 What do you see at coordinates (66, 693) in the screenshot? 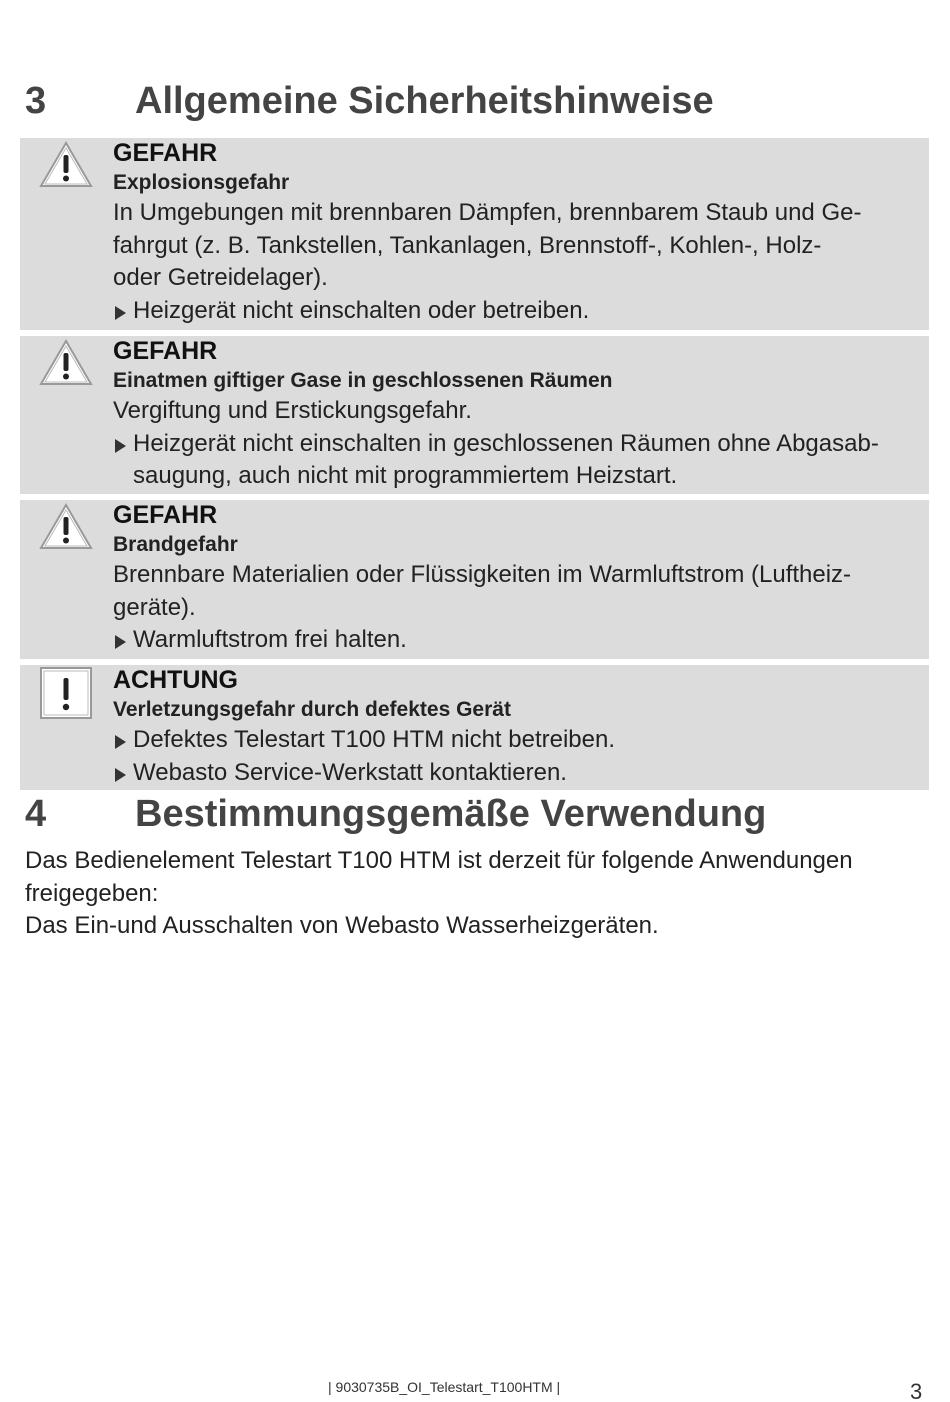
I see `exclamation-square-icon` at bounding box center [66, 693].